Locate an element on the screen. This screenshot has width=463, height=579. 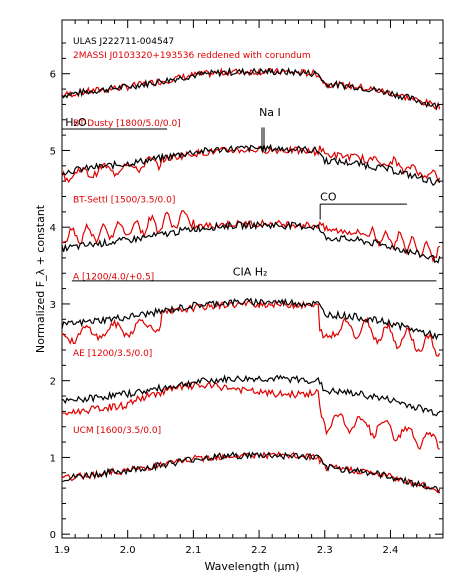
x-tick-label: 2.4 is located at coordinates (390, 550).